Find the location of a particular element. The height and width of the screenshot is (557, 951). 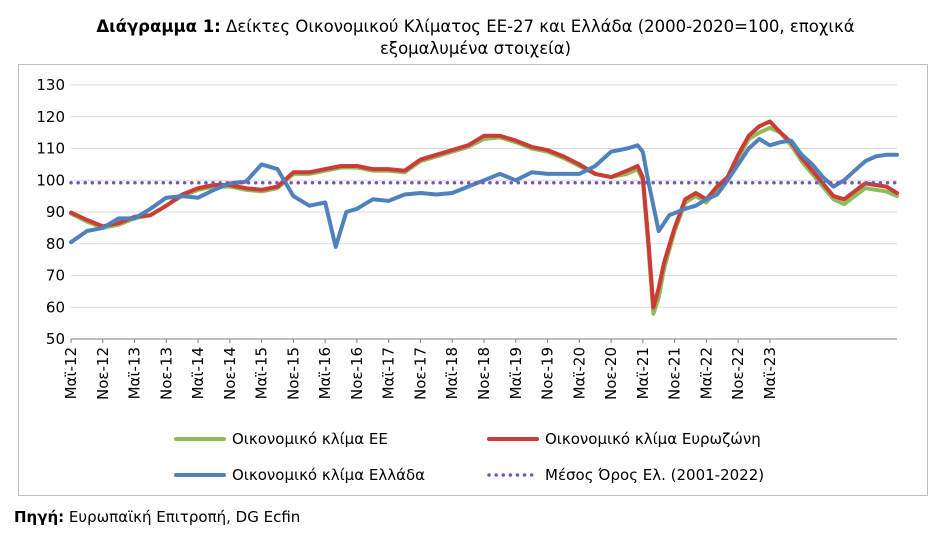

x-tick-label: Μαϊ-12 is located at coordinates (71, 373).